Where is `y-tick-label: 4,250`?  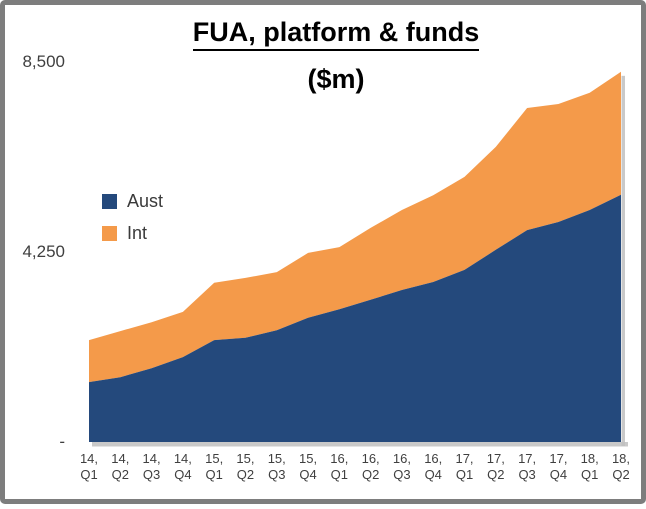
y-tick-label: 4,250 is located at coordinates (43, 251).